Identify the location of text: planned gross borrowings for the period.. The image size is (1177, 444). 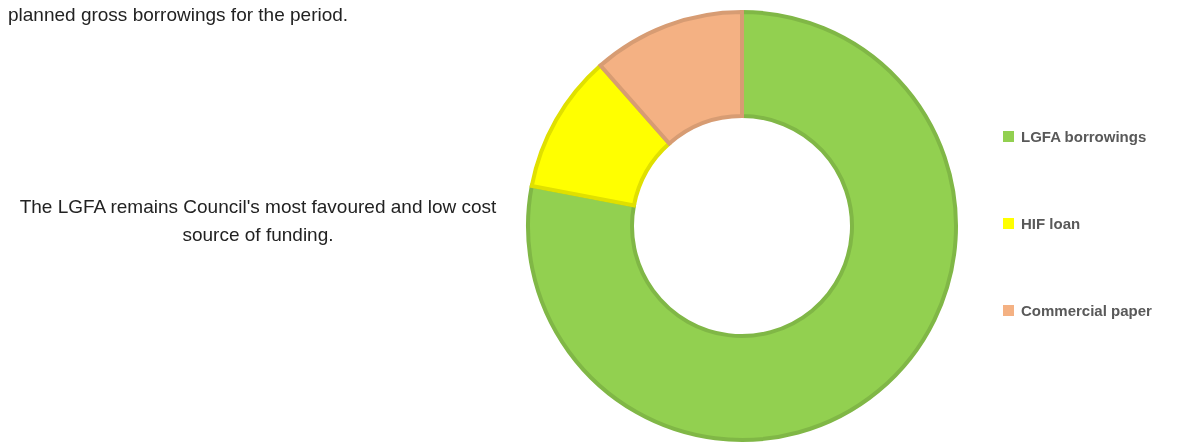
(178, 15).